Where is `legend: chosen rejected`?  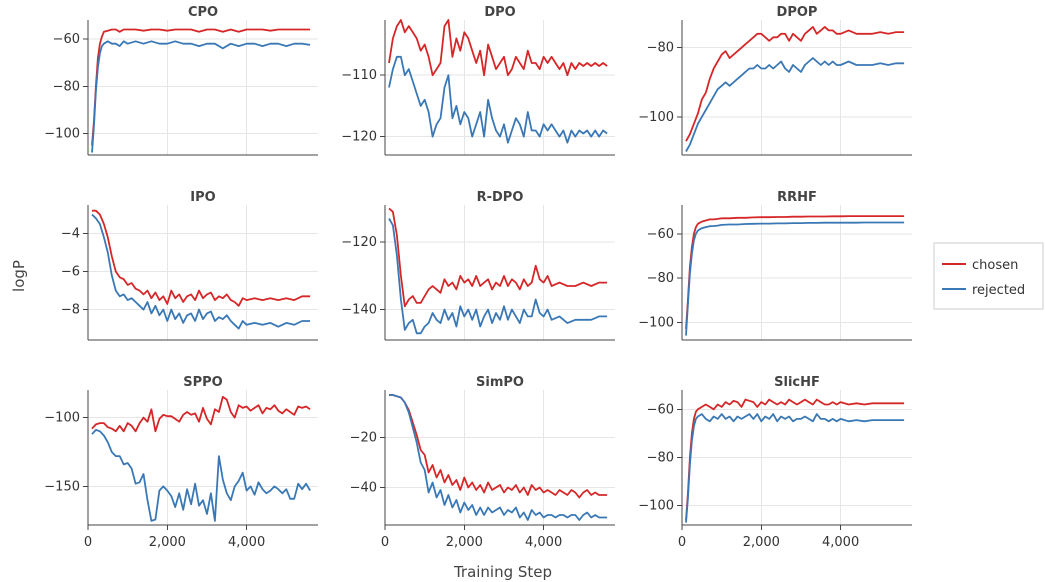 legend: chosen rejected is located at coordinates (988, 276).